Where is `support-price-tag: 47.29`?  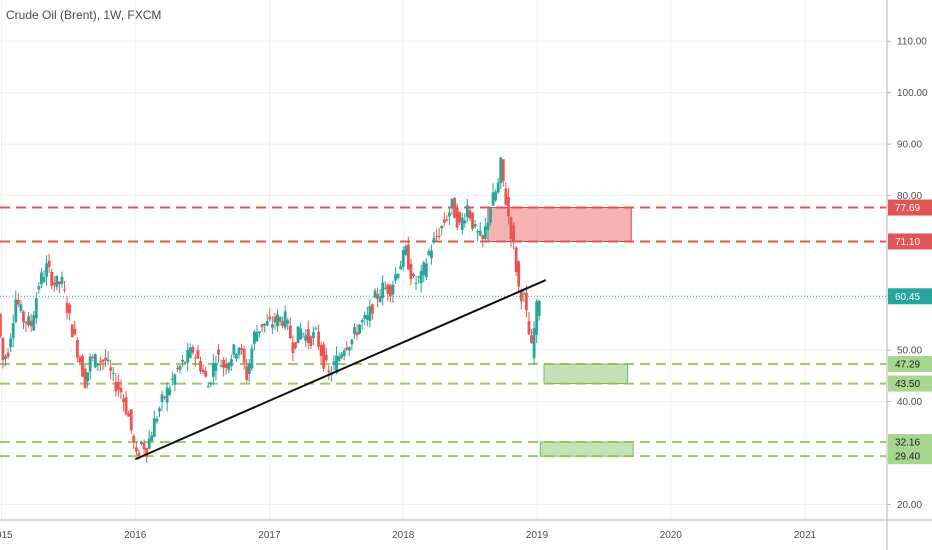
support-price-tag: 47.29 is located at coordinates (910, 364).